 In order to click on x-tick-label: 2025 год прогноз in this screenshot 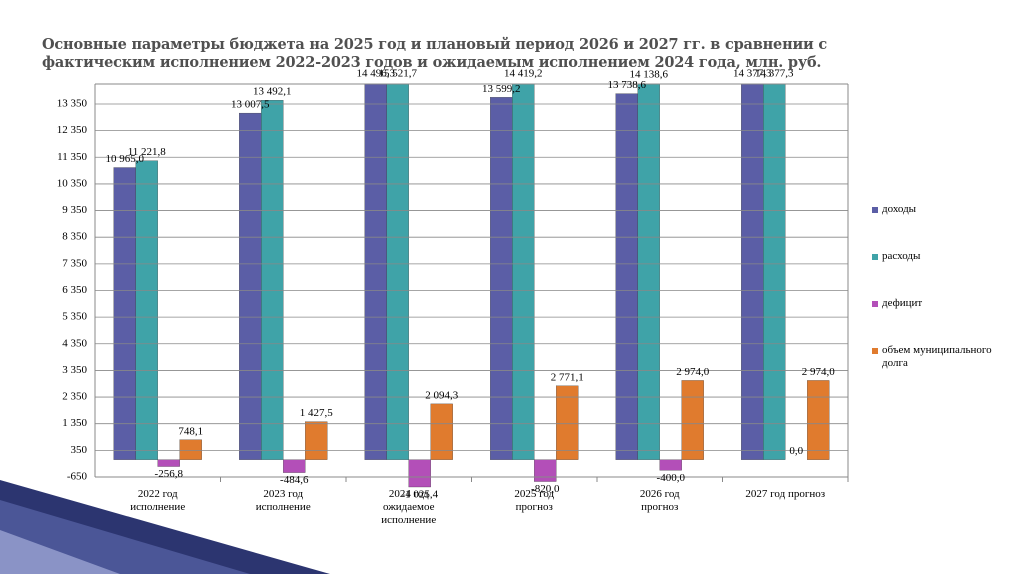, I will do `click(534, 500)`.